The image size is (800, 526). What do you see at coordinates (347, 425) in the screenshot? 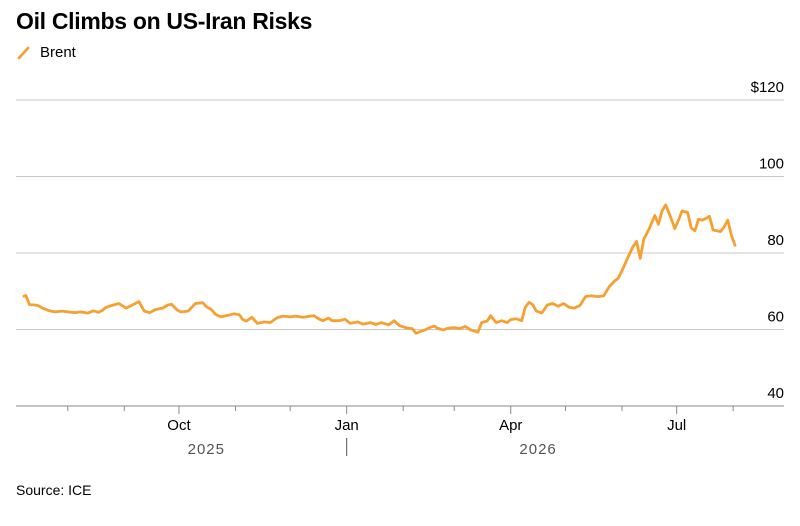
I see `x-tick-label-jan: Jan` at bounding box center [347, 425].